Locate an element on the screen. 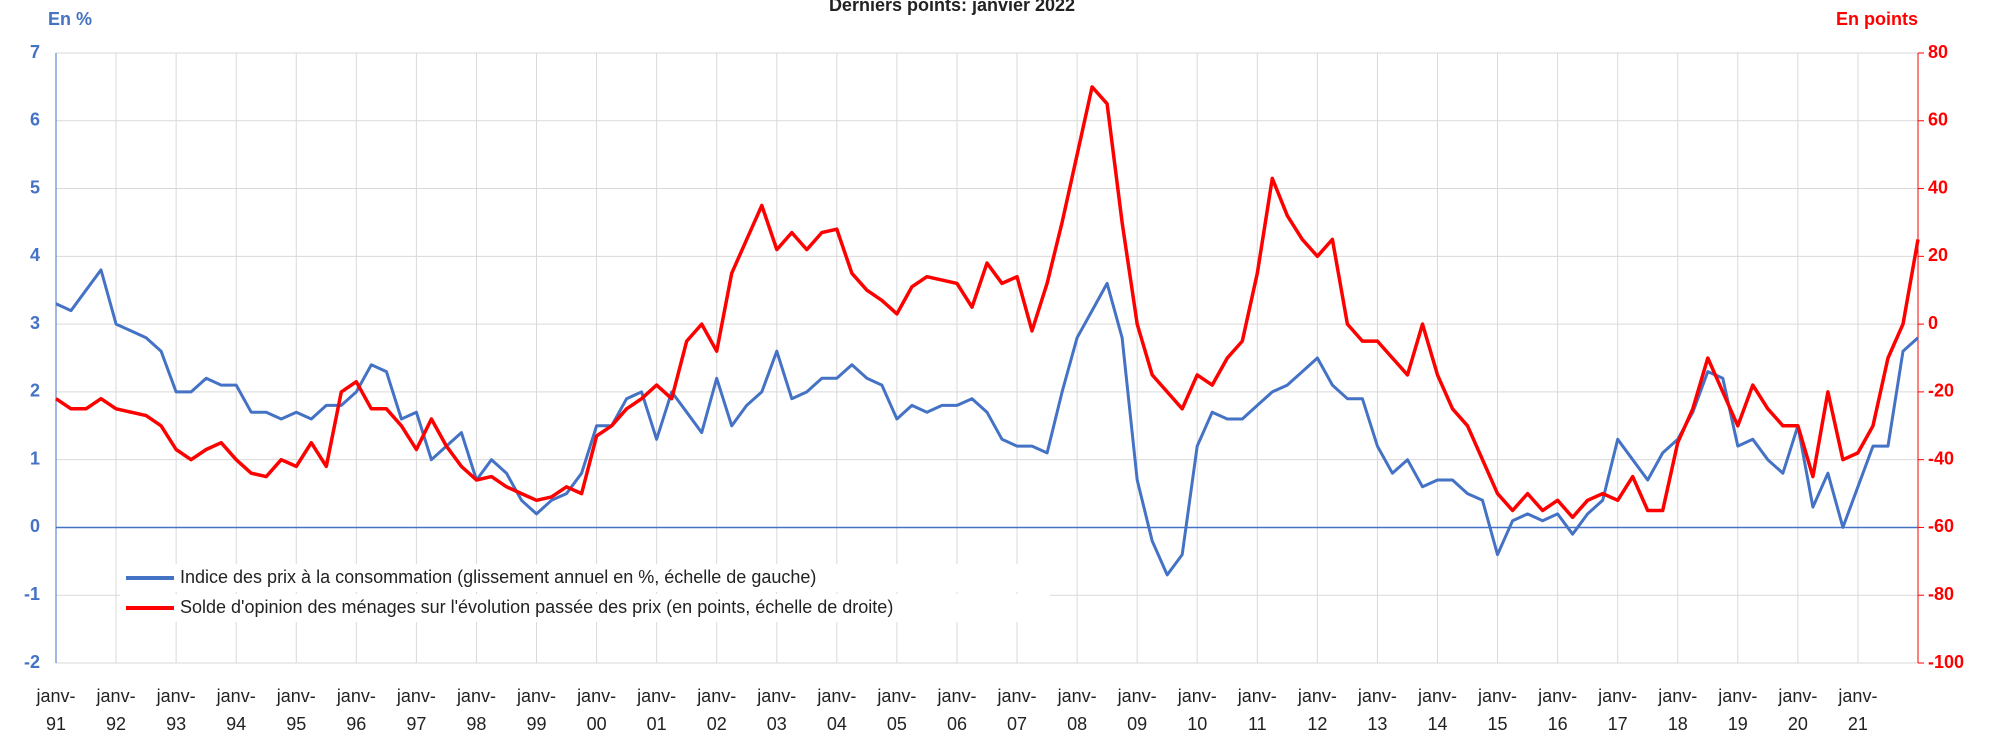 The image size is (1989, 738). x-tick-label: janv-18 is located at coordinates (1677, 710).